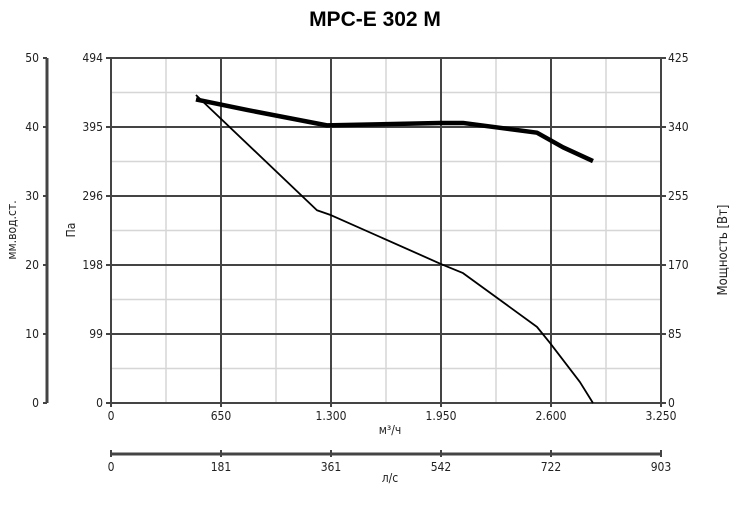  I want to click on x-tick-label: 3.250, so click(661, 416).